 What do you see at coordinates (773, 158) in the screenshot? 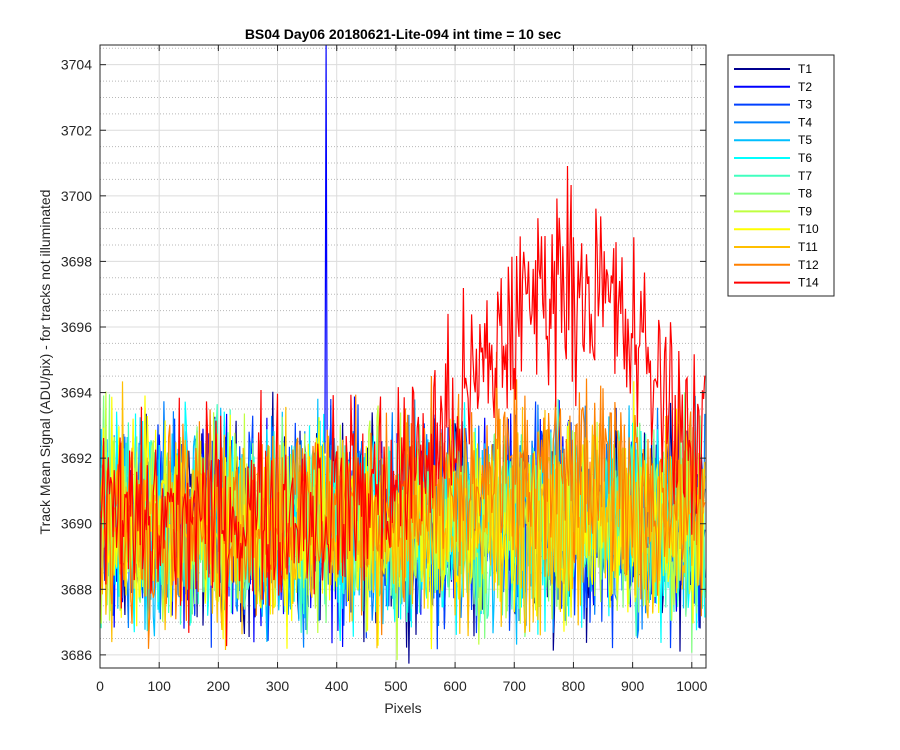
I see `legend-item: T6` at bounding box center [773, 158].